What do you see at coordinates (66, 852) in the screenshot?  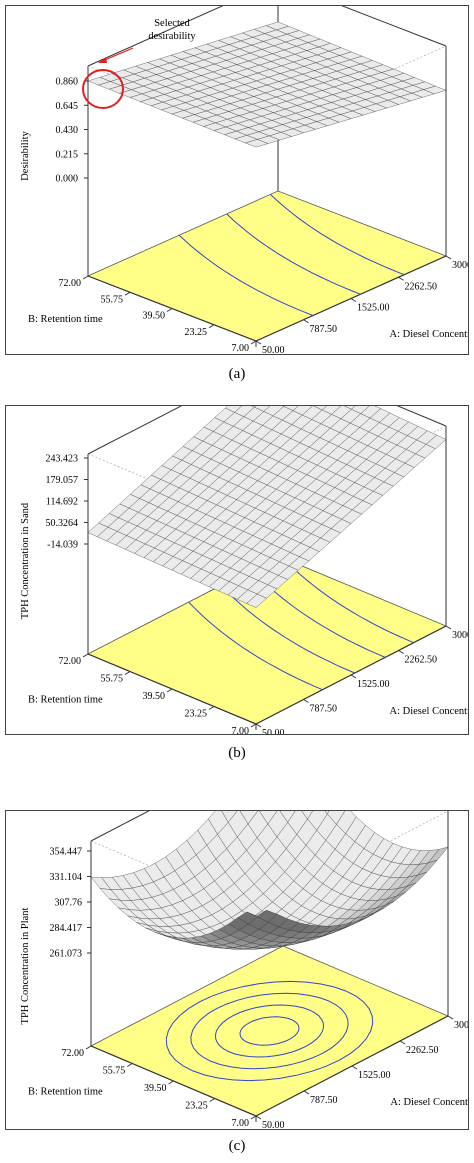 I see `z-tick-label: 354.447` at bounding box center [66, 852].